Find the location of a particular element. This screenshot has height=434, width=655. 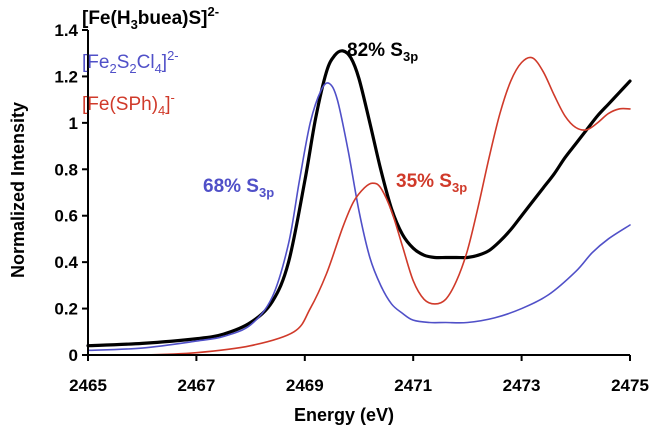

annotation-red: 35% S3p is located at coordinates (431, 183).